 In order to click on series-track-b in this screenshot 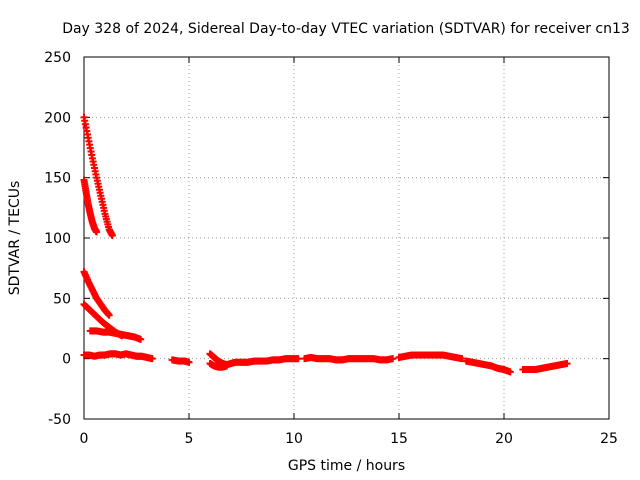, I will do `click(90, 206)`.